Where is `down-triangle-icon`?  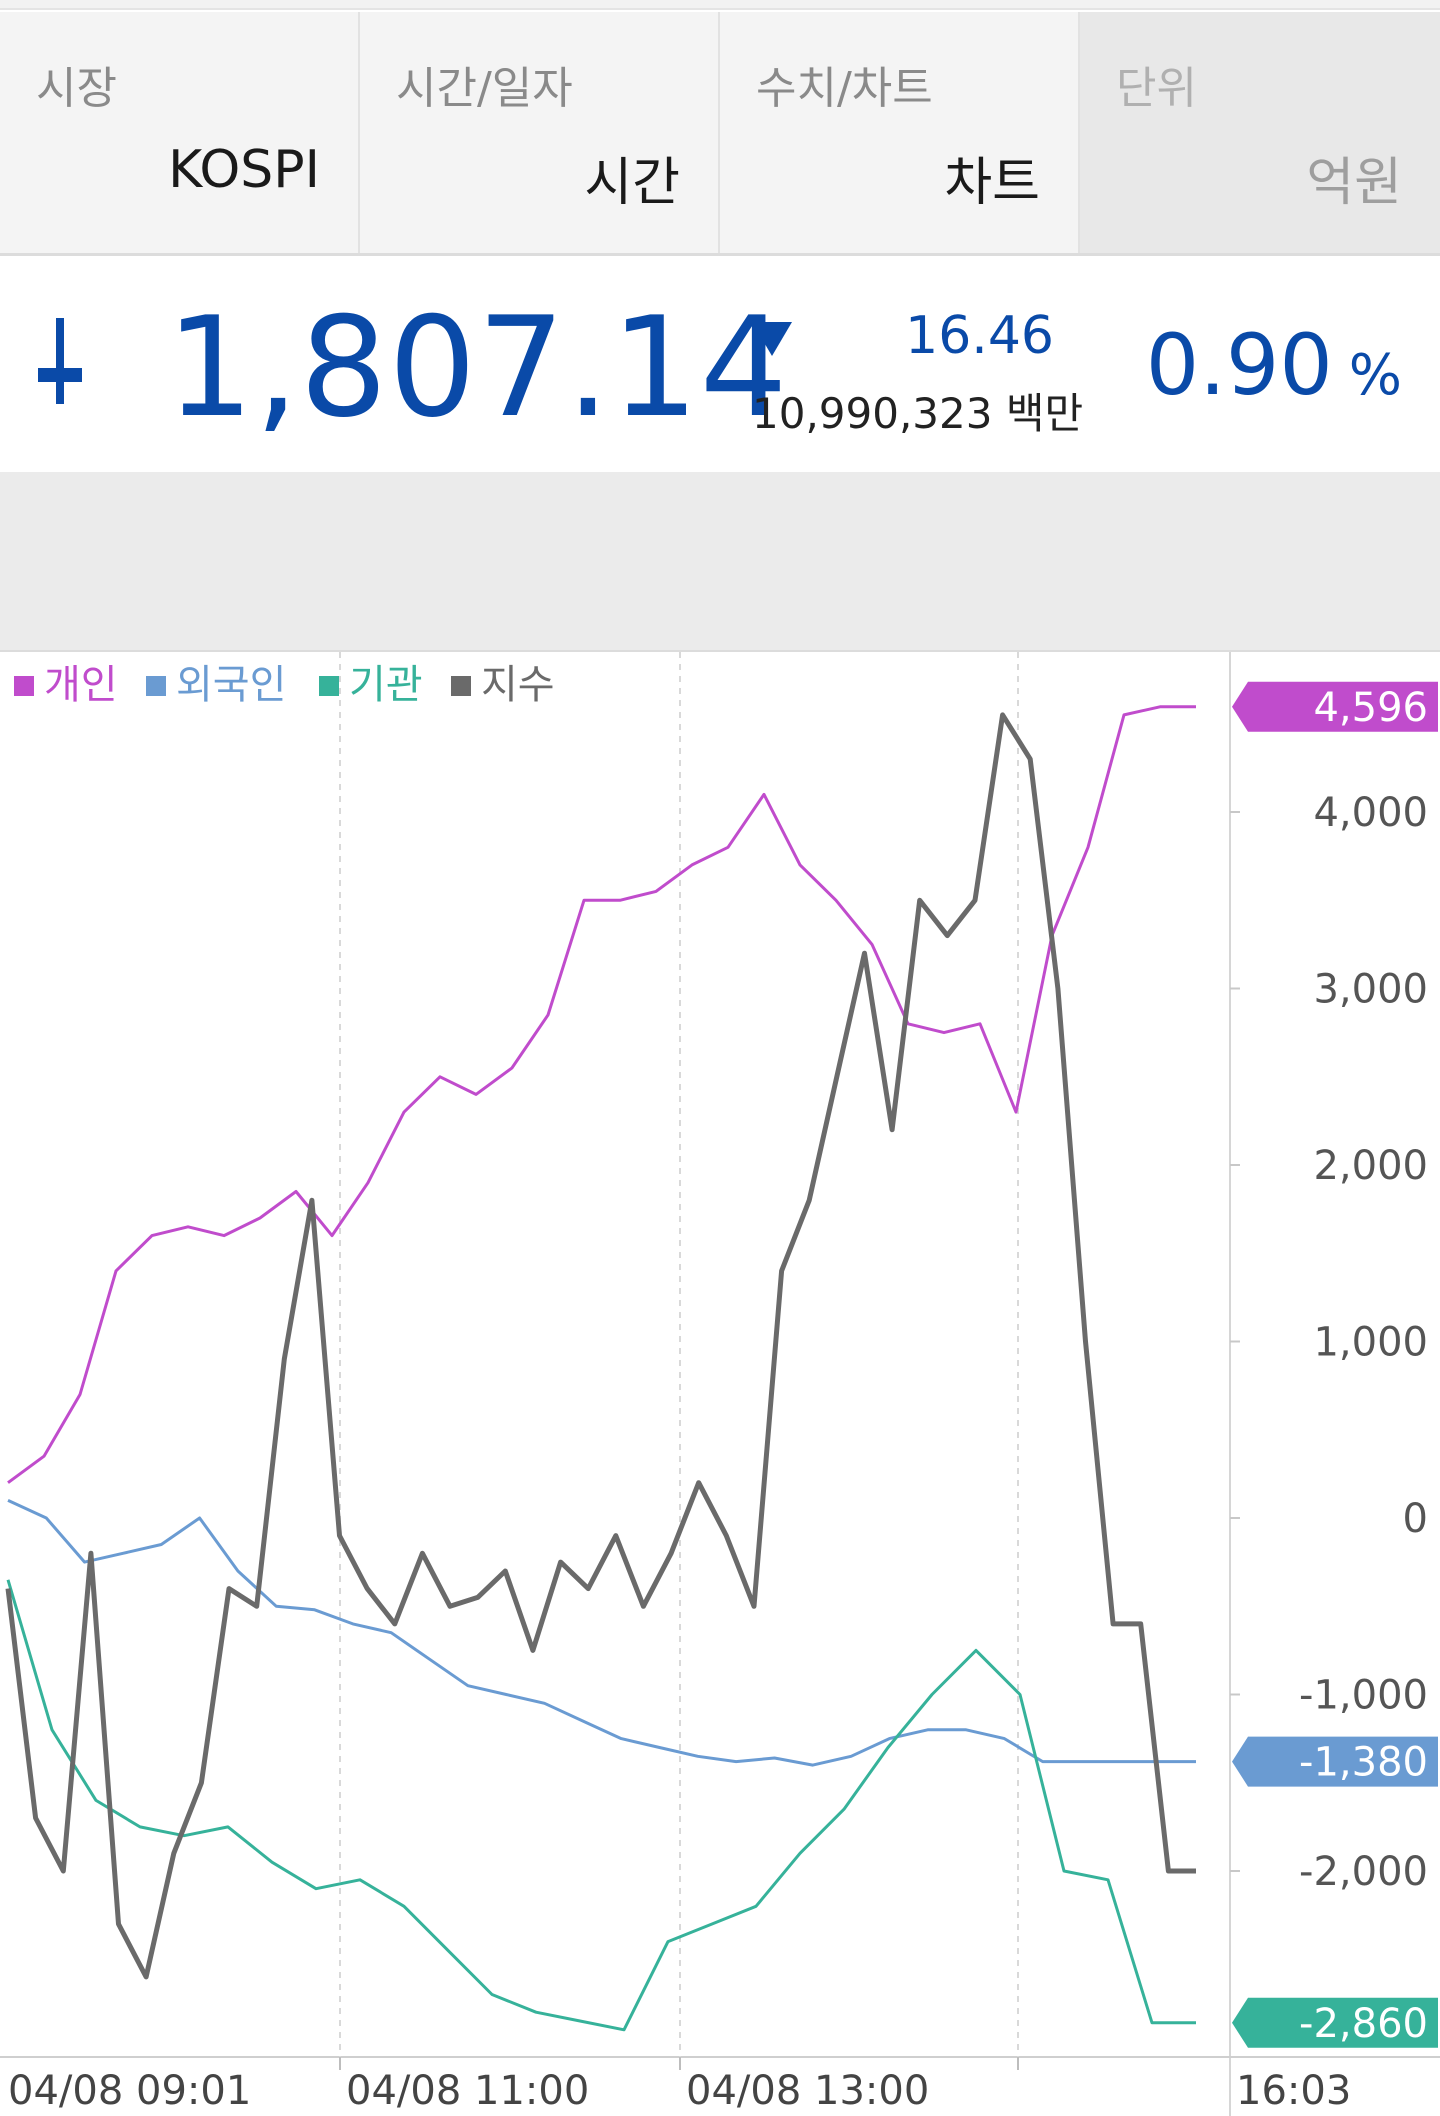 down-triangle-icon is located at coordinates (772, 339).